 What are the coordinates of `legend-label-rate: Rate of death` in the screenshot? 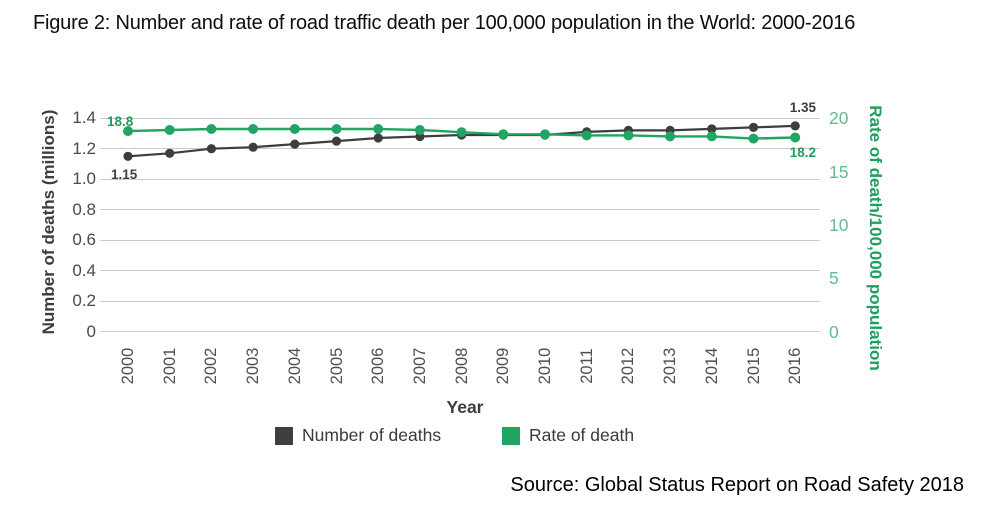 It's located at (582, 435).